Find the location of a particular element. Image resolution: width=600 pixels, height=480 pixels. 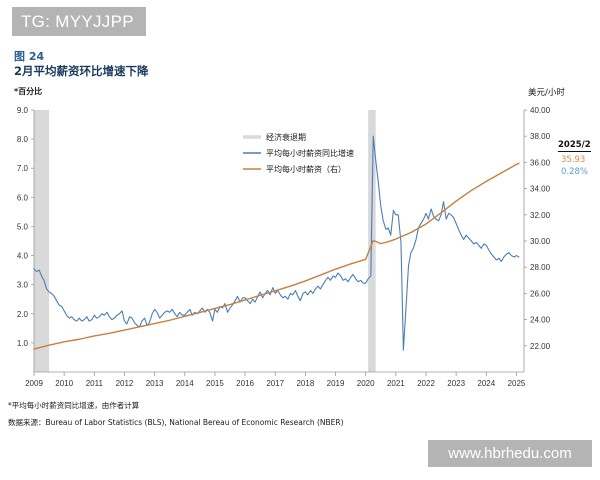

x-axis-tick-label: 2022 is located at coordinates (426, 383).